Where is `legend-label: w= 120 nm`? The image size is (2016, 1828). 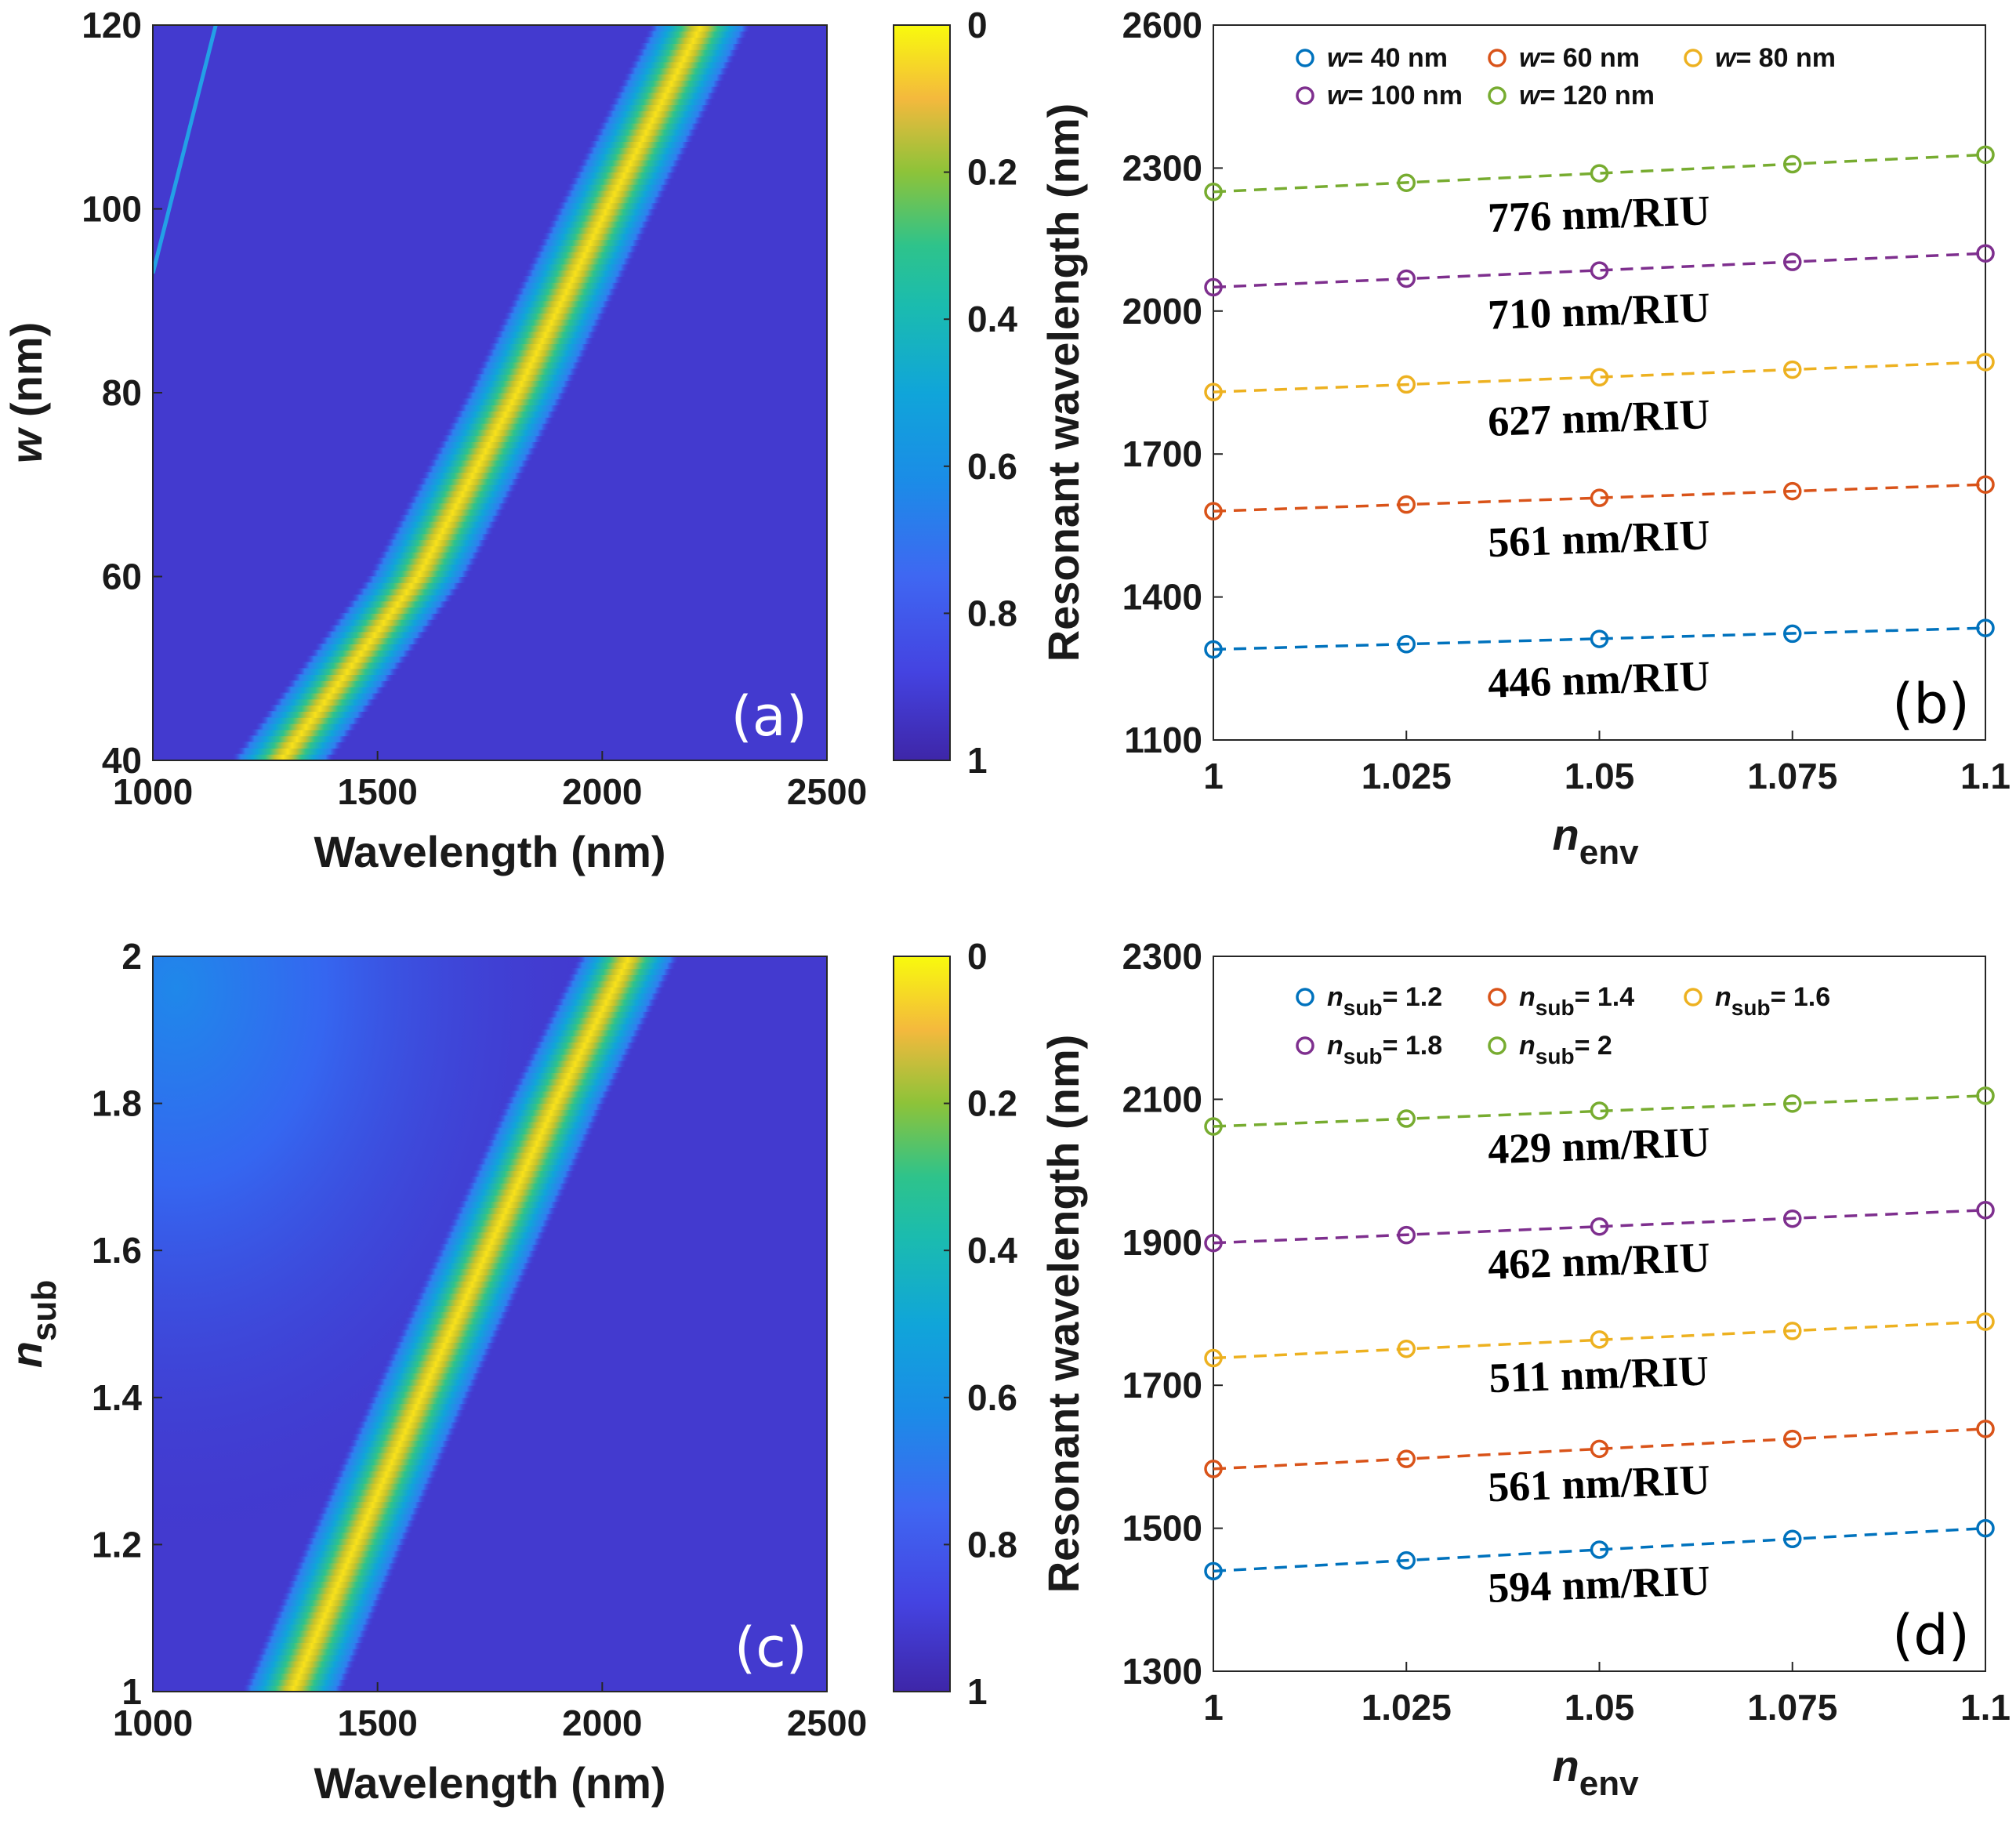 legend-label: w= 120 nm is located at coordinates (1587, 96).